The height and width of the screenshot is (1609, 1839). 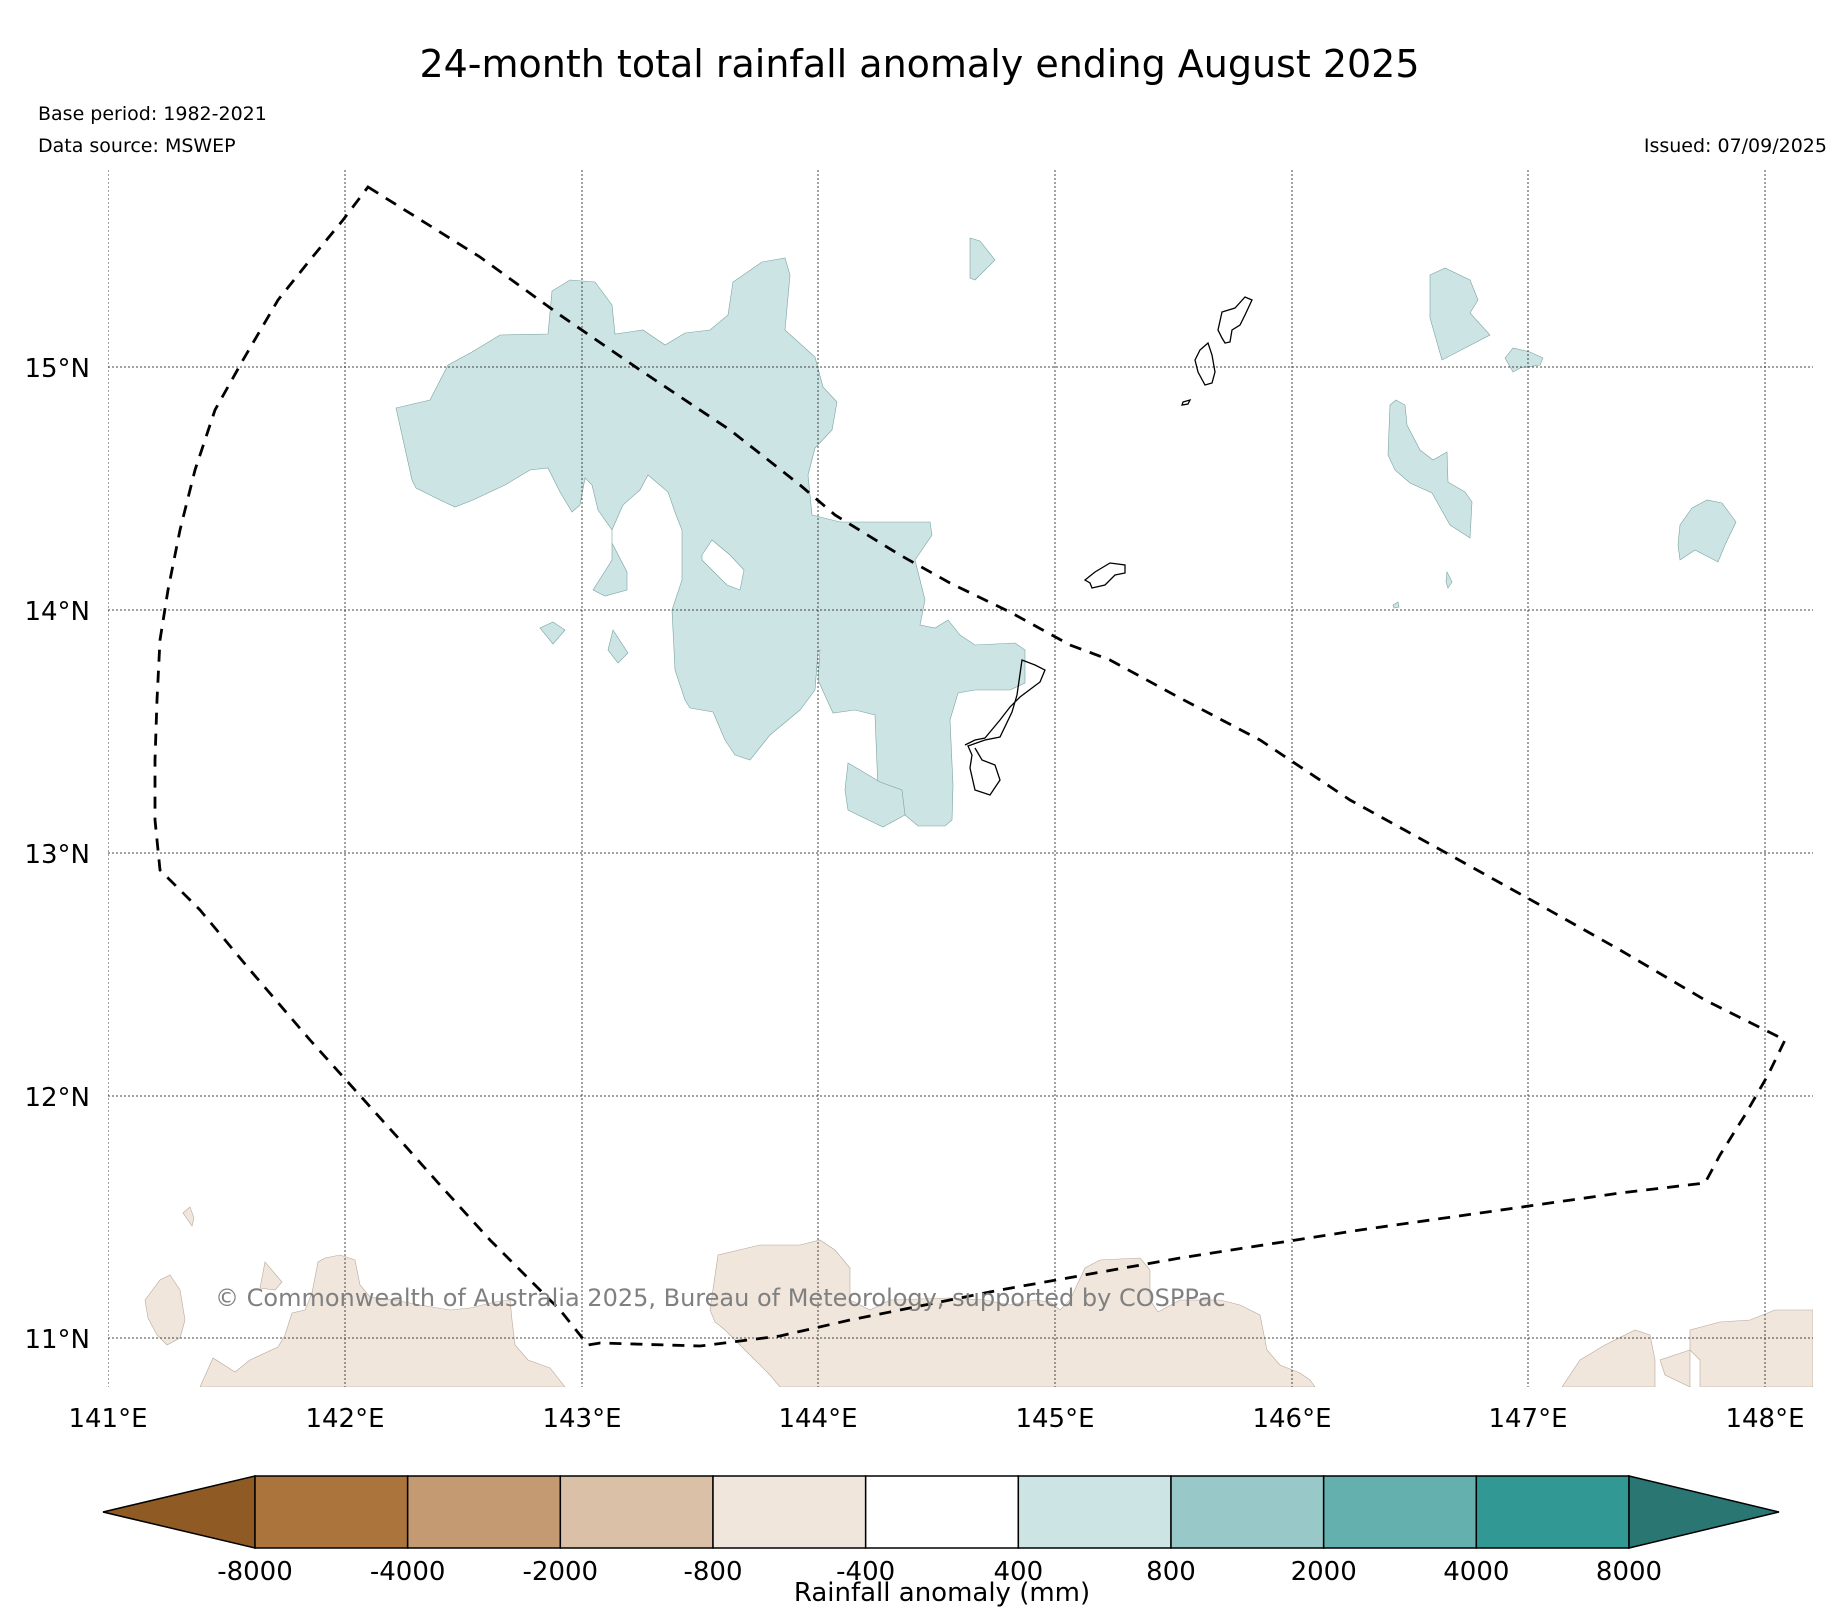 What do you see at coordinates (1704, 1512) in the screenshot?
I see `colorbar-extend-high` at bounding box center [1704, 1512].